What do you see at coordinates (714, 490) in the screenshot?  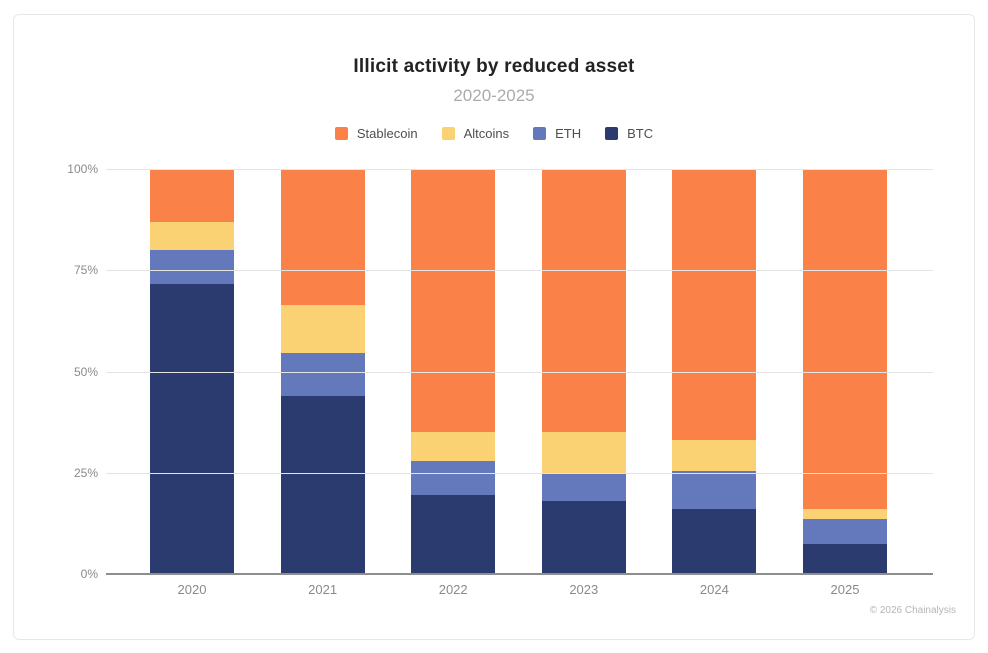 I see `bar-segment-2024-eth` at bounding box center [714, 490].